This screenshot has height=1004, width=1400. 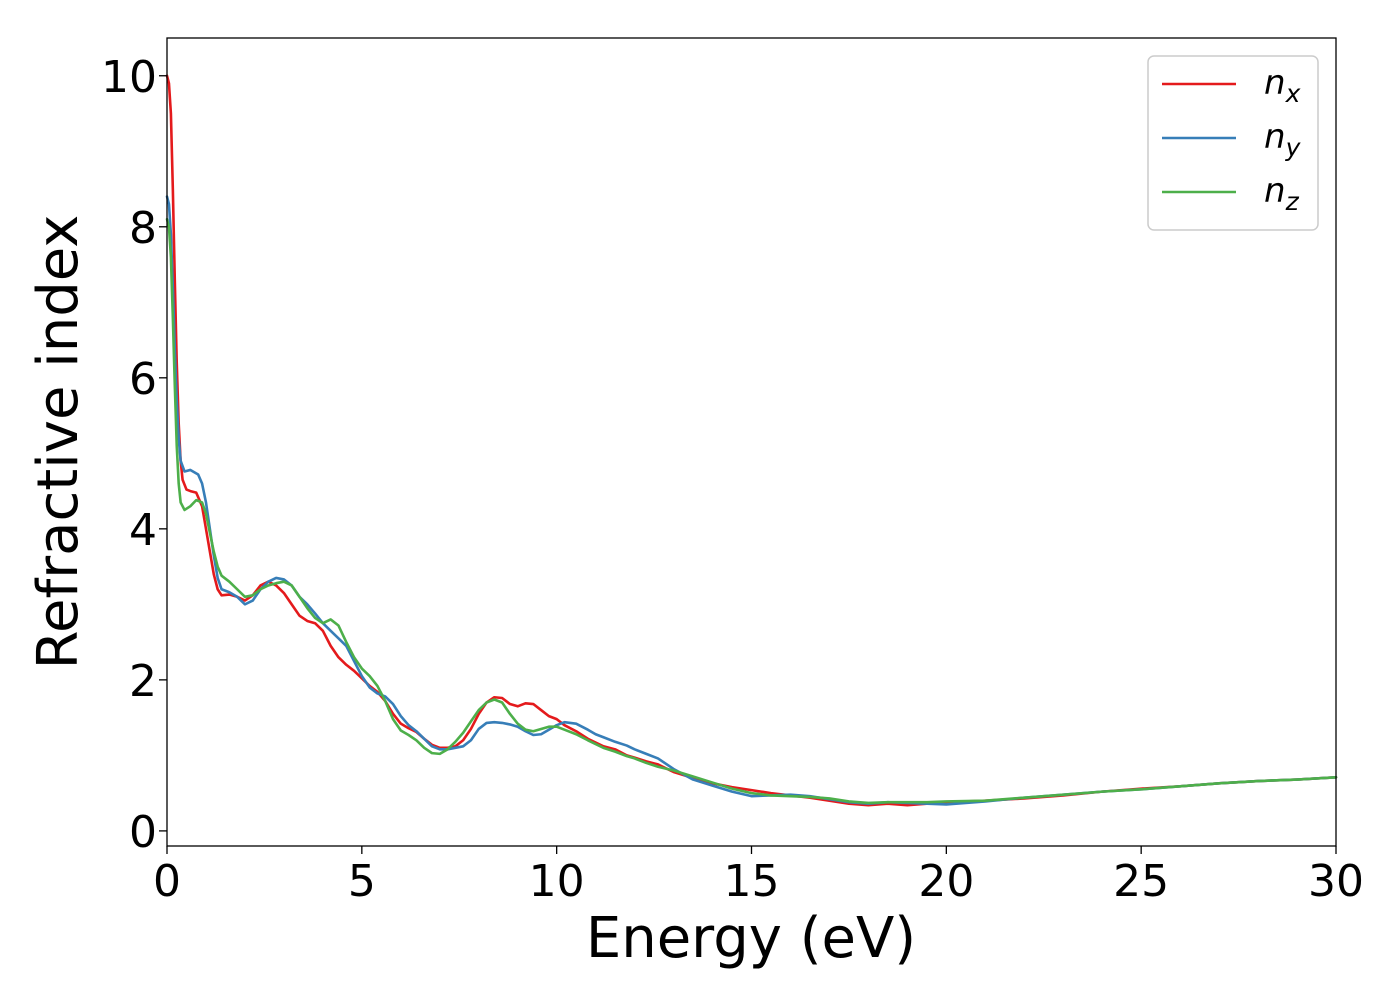 What do you see at coordinates (58, 442) in the screenshot?
I see `y-axis-label: Refractive index` at bounding box center [58, 442].